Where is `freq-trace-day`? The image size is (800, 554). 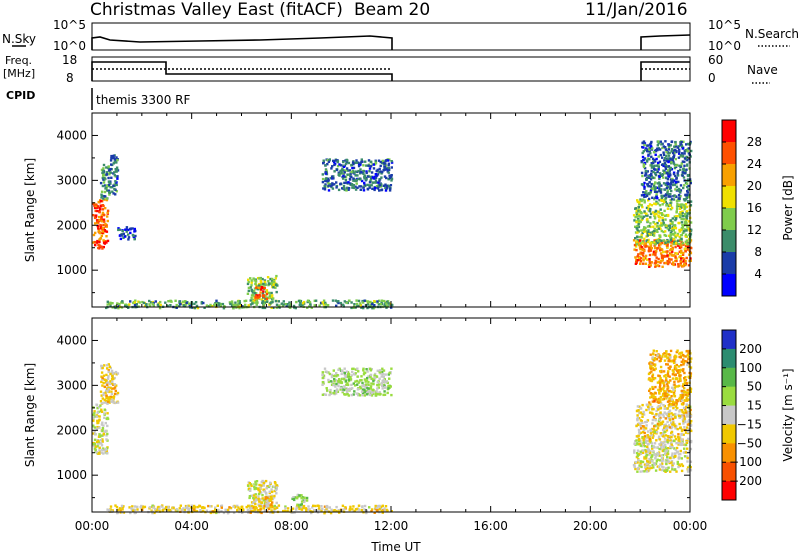
freq-trace-day is located at coordinates (242, 71).